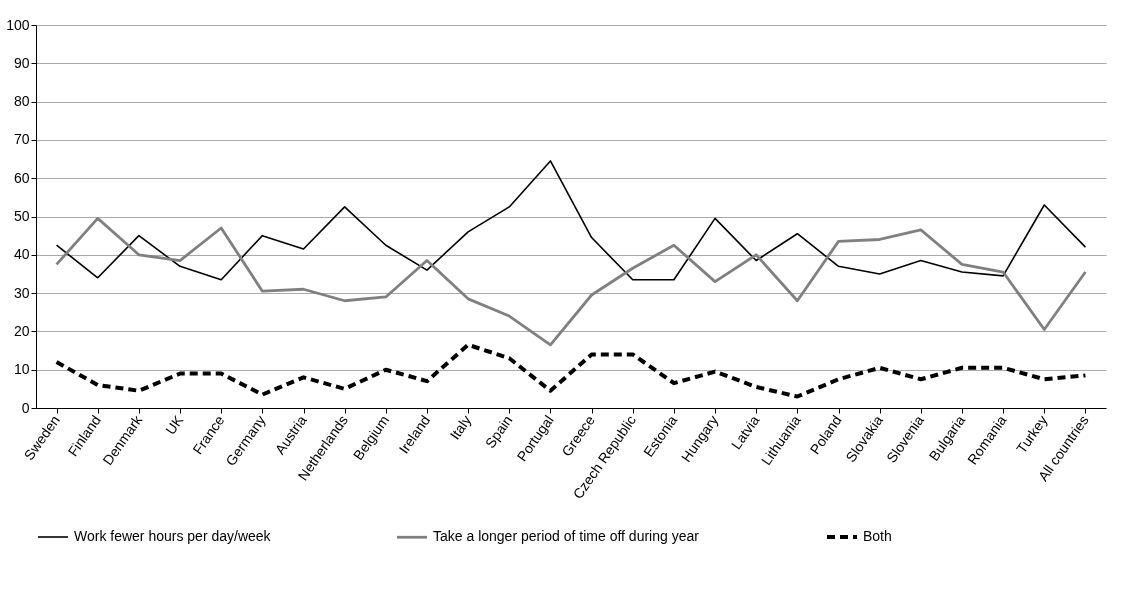 The image size is (1140, 598). What do you see at coordinates (25, 407) in the screenshot?
I see `y-tick-label: 0` at bounding box center [25, 407].